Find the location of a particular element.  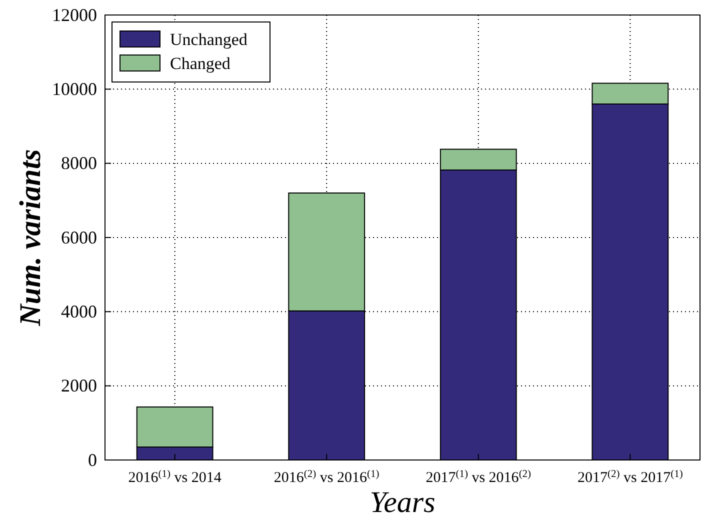

x-axis-title: Years is located at coordinates (403, 502).